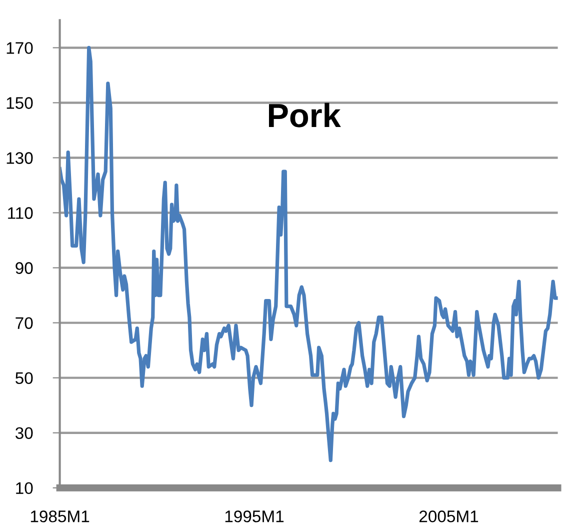 This screenshot has width=564, height=532. I want to click on y-tick-label: 130, so click(19, 158).